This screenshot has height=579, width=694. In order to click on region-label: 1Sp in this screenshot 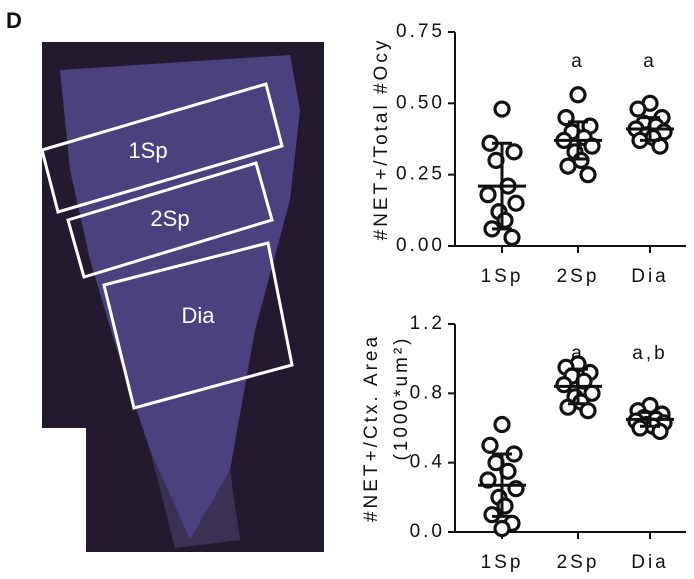, I will do `click(147, 150)`.